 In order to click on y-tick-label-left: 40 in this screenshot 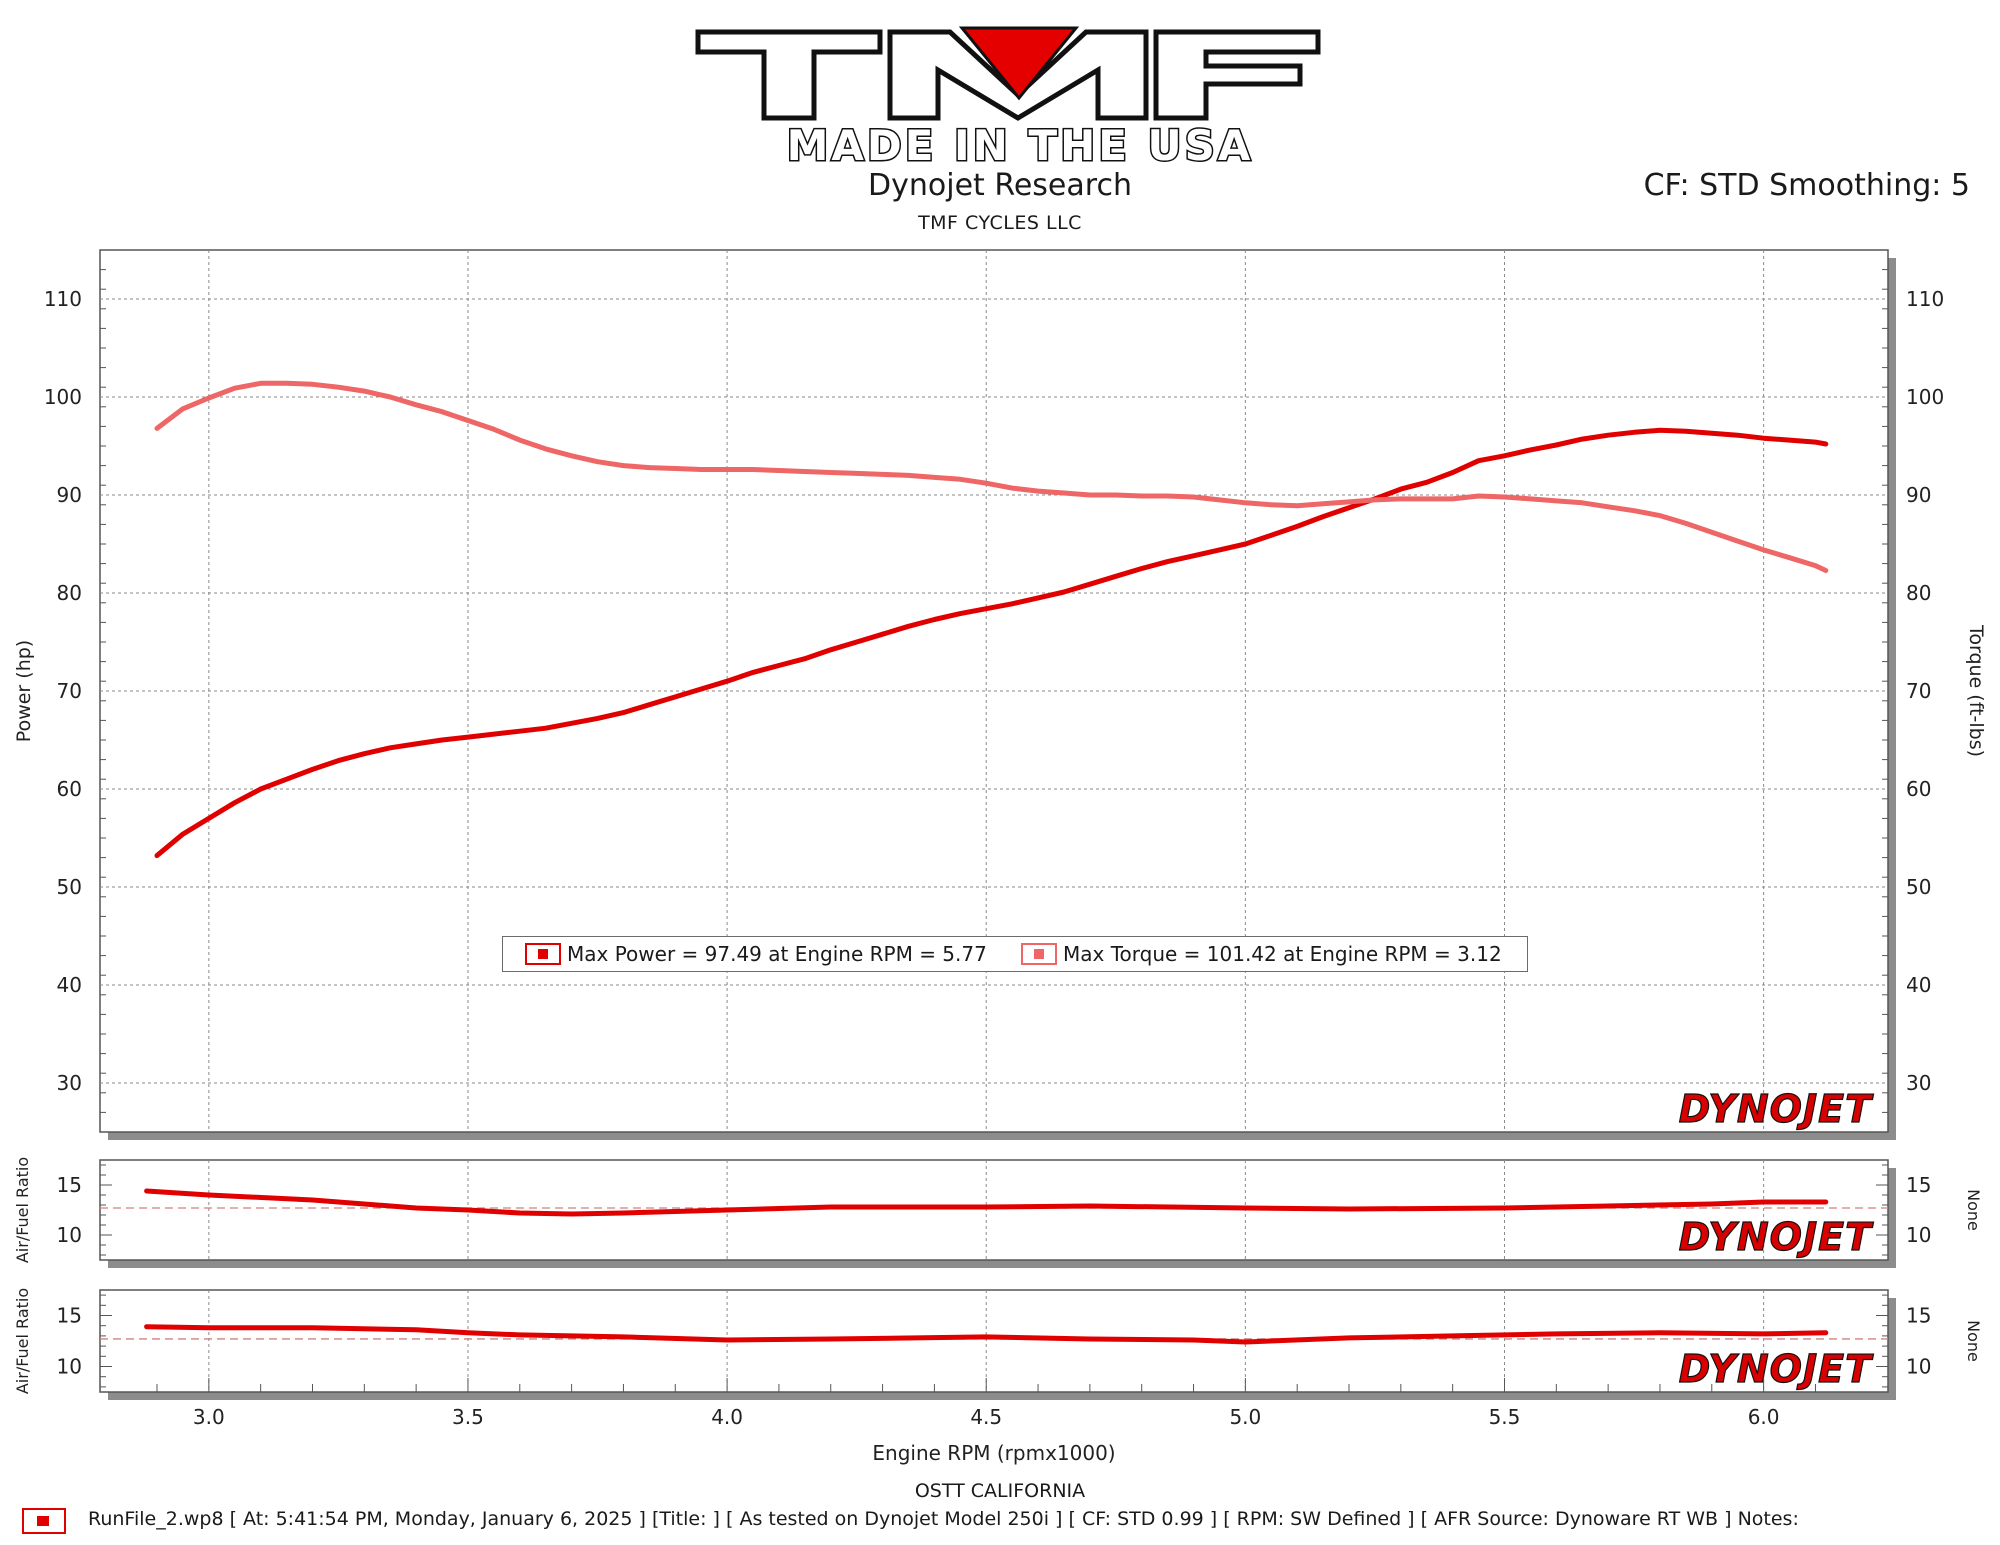, I will do `click(69, 985)`.